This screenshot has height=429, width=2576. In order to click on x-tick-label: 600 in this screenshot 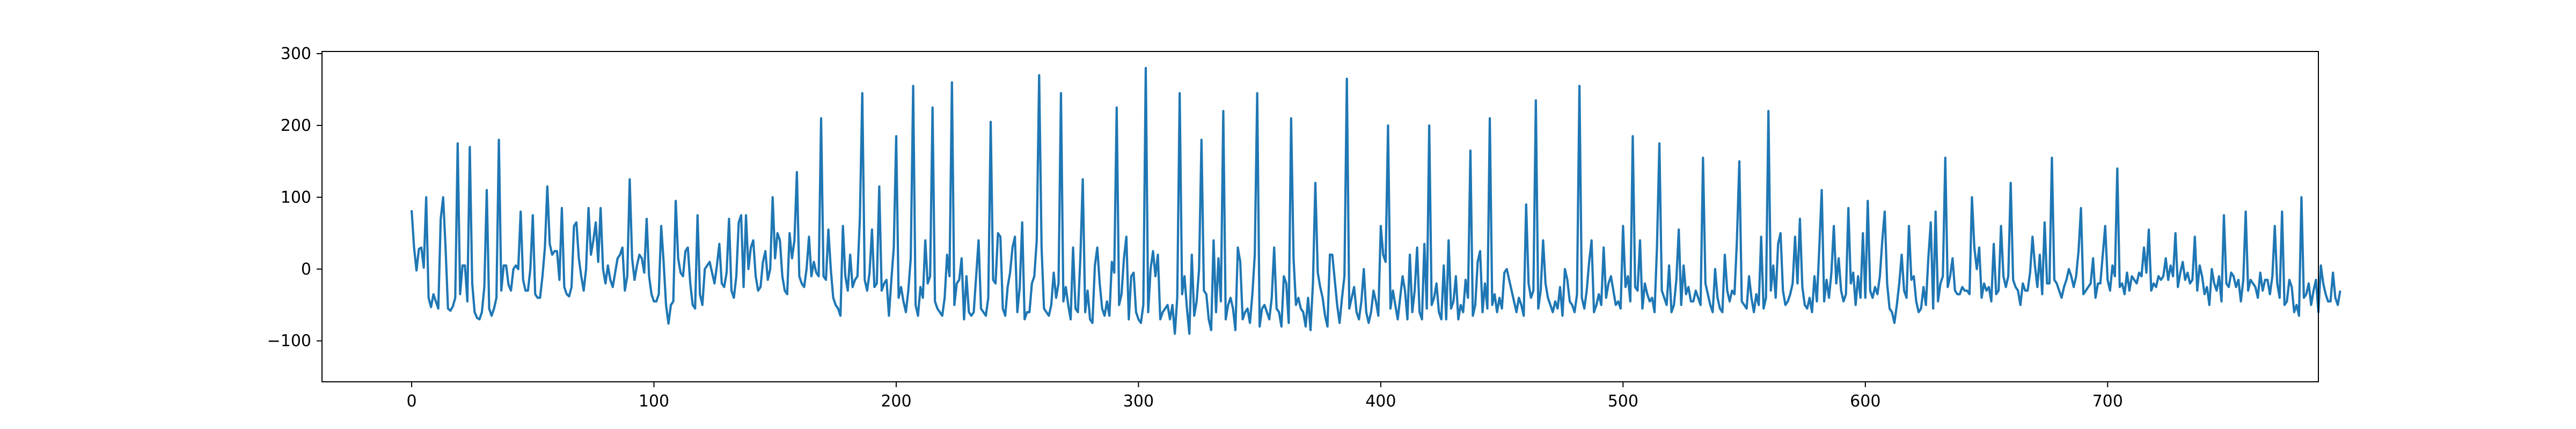, I will do `click(1865, 401)`.